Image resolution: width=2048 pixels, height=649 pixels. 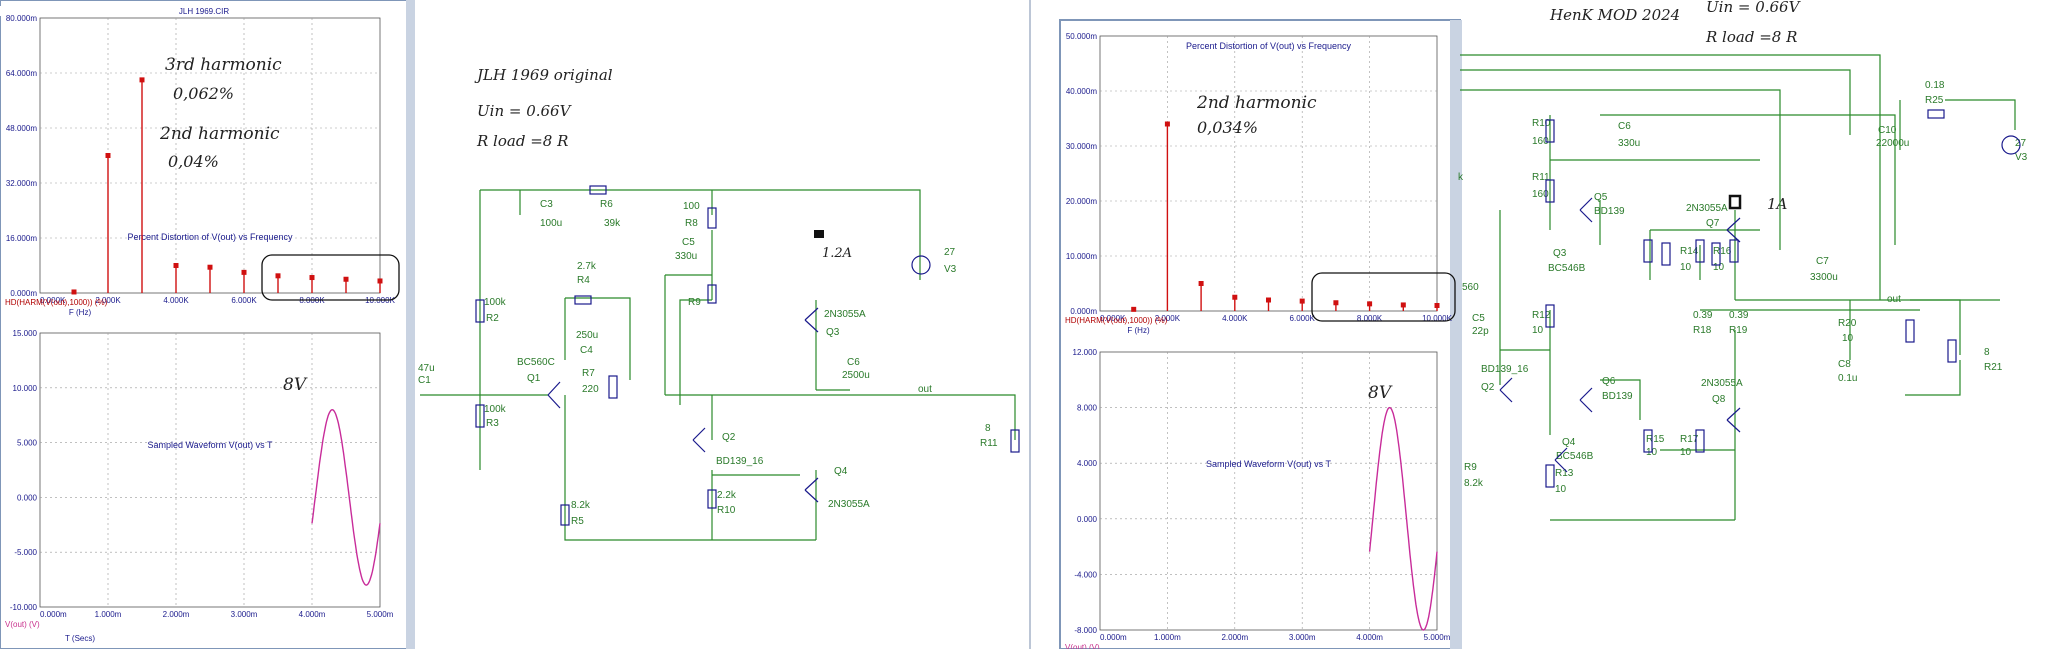 What do you see at coordinates (1844, 364) in the screenshot?
I see `schematic-label: C8` at bounding box center [1844, 364].